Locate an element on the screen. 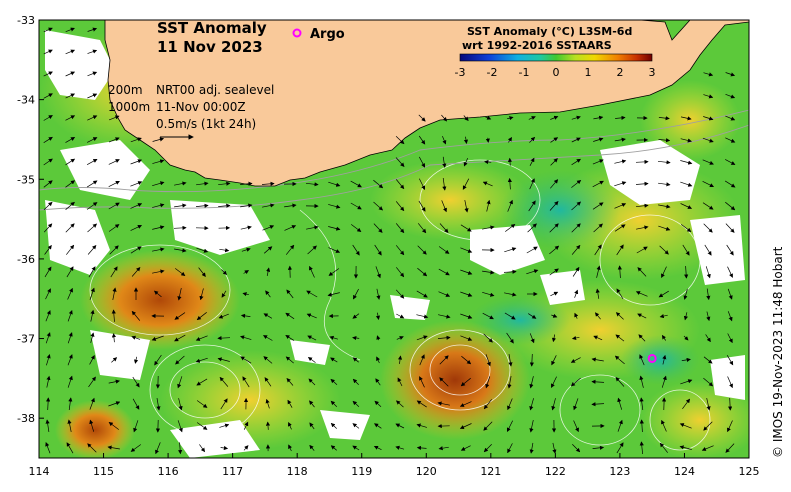 The image size is (791, 492). y-tick-label: -38 is located at coordinates (26, 418).